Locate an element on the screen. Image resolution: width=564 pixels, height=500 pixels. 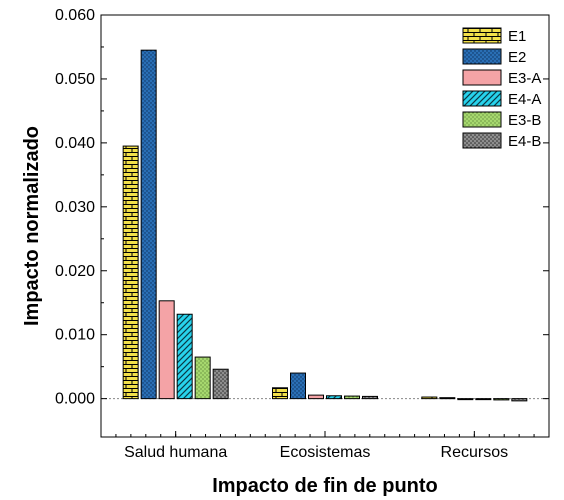
legend-label: E3-A is located at coordinates (524, 78).